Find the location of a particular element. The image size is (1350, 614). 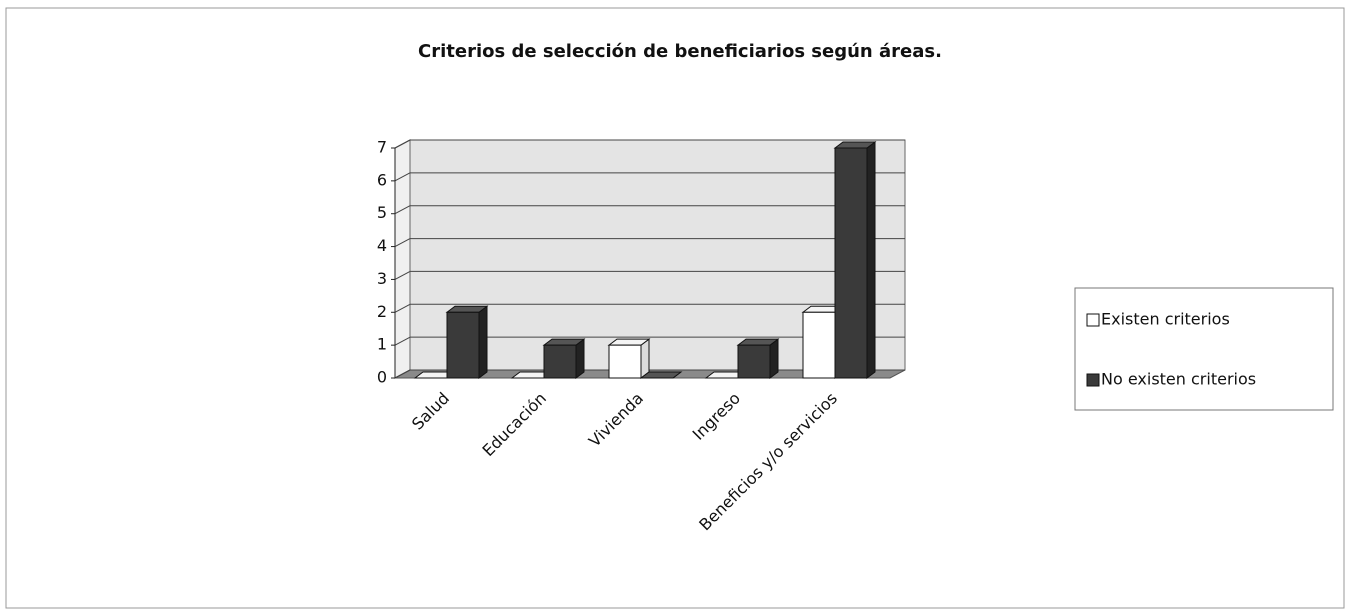

y-tick-label: 3 is located at coordinates (382, 278).